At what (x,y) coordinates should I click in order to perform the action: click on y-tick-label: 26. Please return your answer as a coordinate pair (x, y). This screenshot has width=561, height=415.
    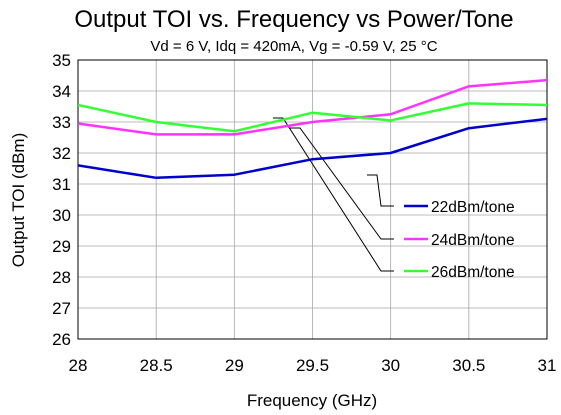
    Looking at the image, I should click on (61, 339).